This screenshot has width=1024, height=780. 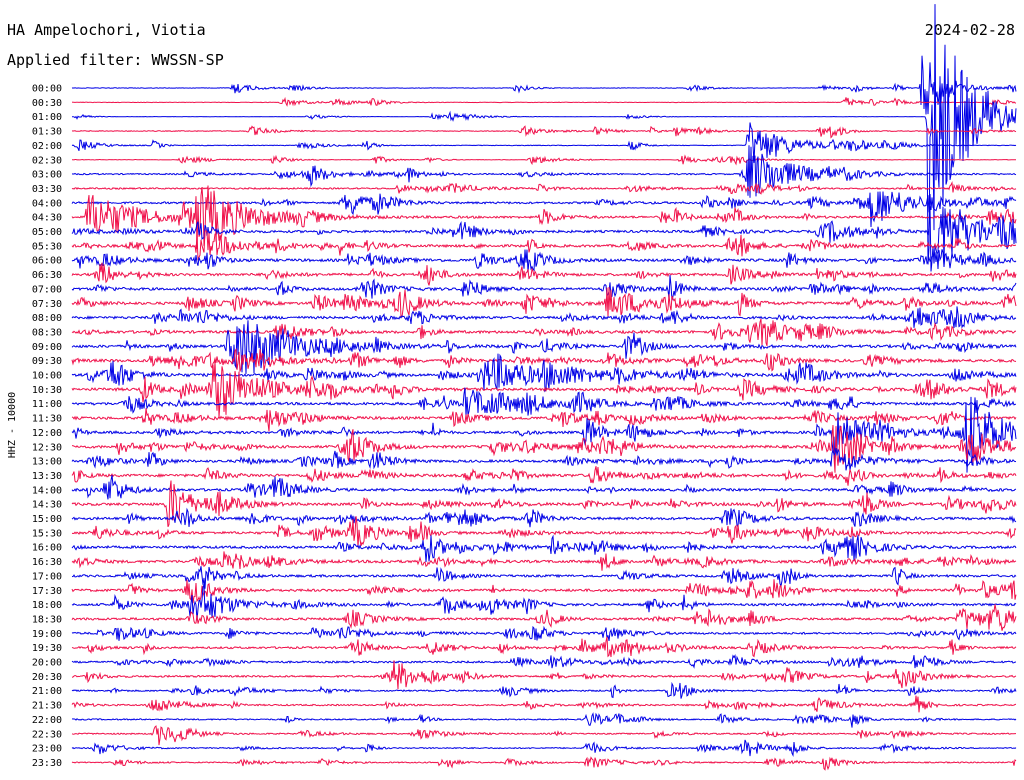 I want to click on row-time-label: 10:30, so click(x=47, y=390).